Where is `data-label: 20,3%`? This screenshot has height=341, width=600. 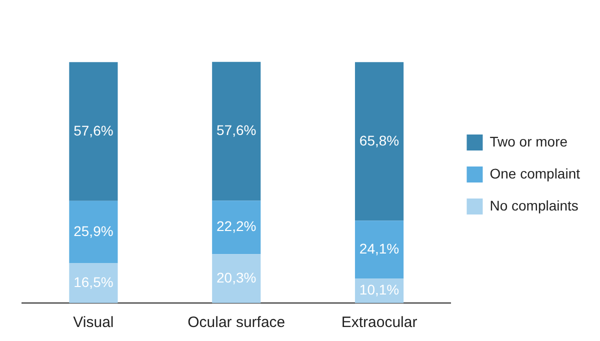
data-label: 20,3% is located at coordinates (236, 277).